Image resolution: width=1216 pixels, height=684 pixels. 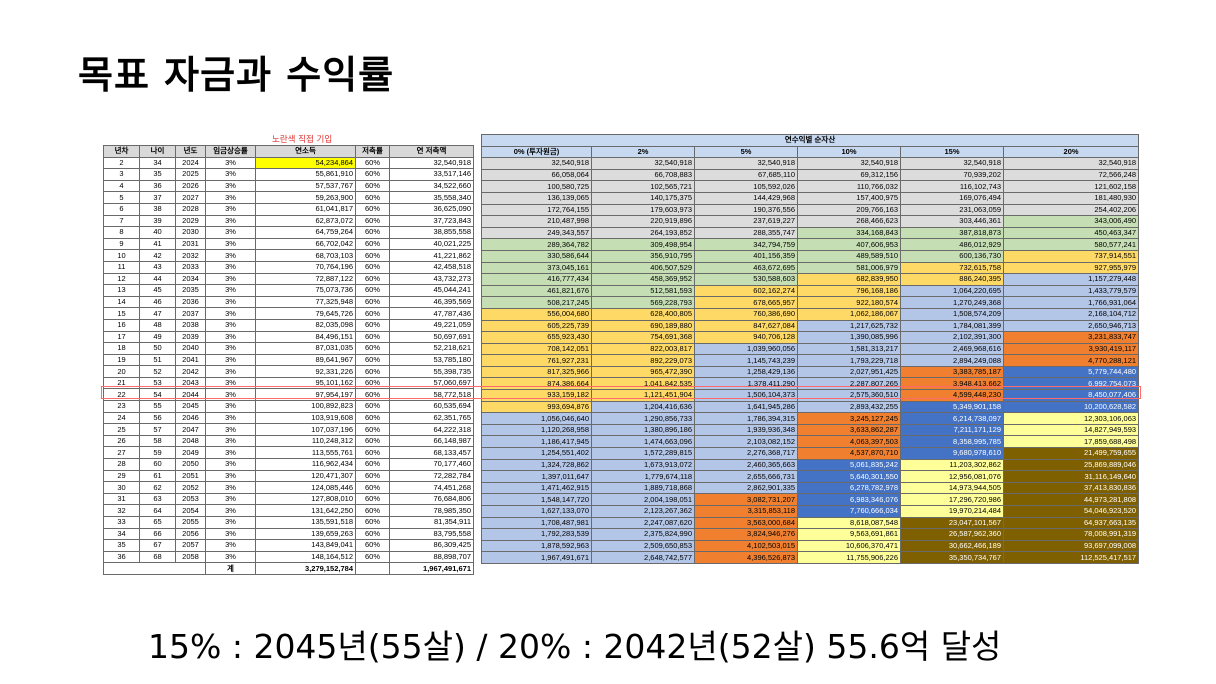 What do you see at coordinates (305, 510) in the screenshot?
I see `table-cell: 131,642,250` at bounding box center [305, 510].